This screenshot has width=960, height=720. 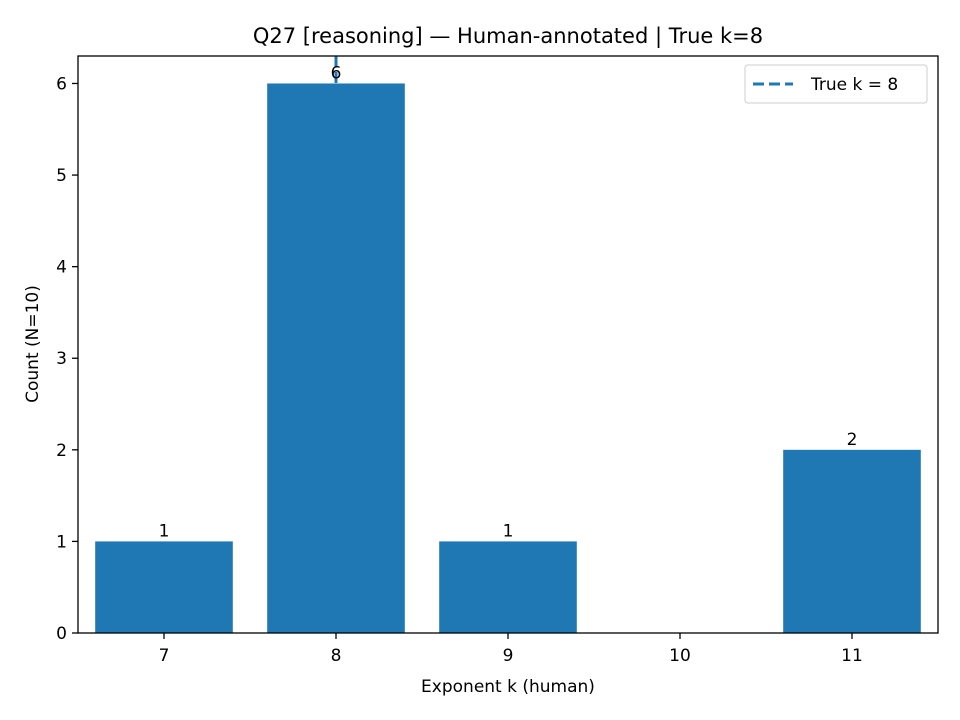 What do you see at coordinates (680, 656) in the screenshot?
I see `x-tick-label-10: 10` at bounding box center [680, 656].